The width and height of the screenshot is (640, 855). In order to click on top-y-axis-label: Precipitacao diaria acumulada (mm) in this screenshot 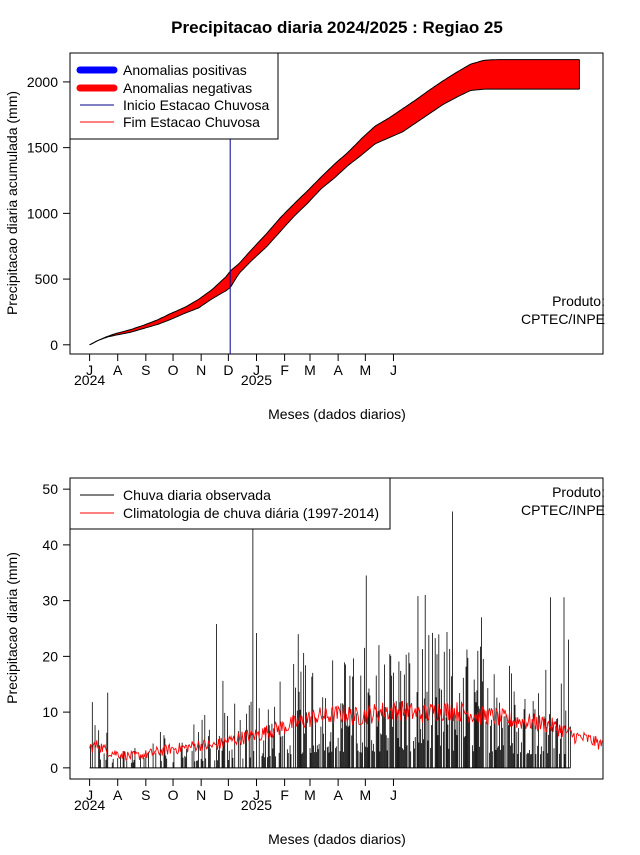, I will do `click(12, 203)`.